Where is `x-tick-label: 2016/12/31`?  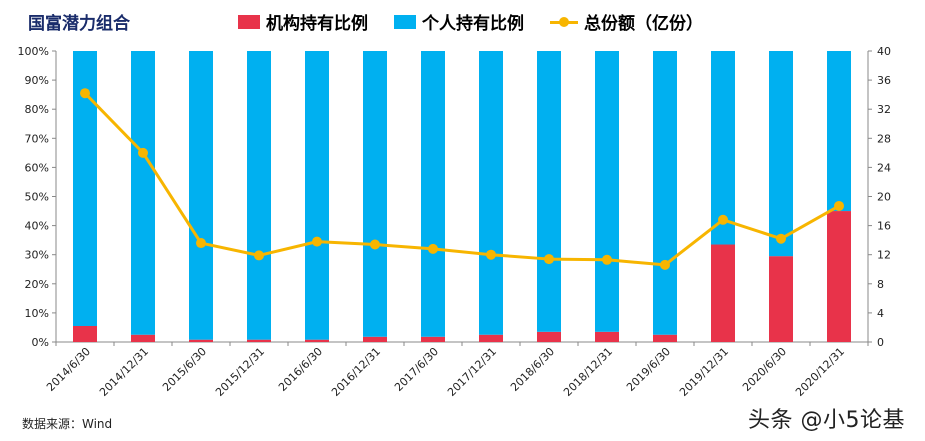 x-tick-label: 2016/12/31 is located at coordinates (356, 372).